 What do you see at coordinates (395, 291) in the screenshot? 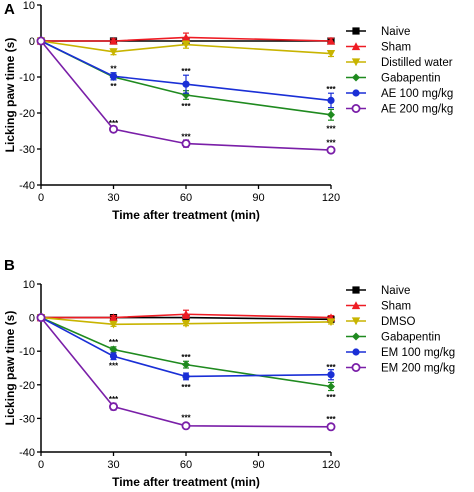
I see `legend-label: Naive` at bounding box center [395, 291].